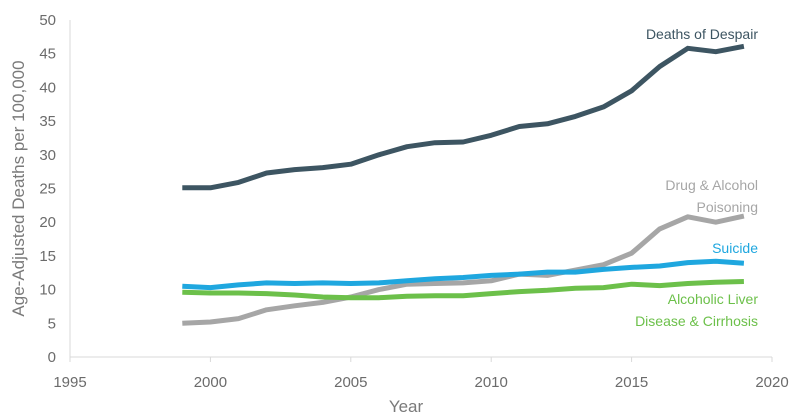  Describe the element at coordinates (47, 256) in the screenshot. I see `y-tick-label: 15` at that location.